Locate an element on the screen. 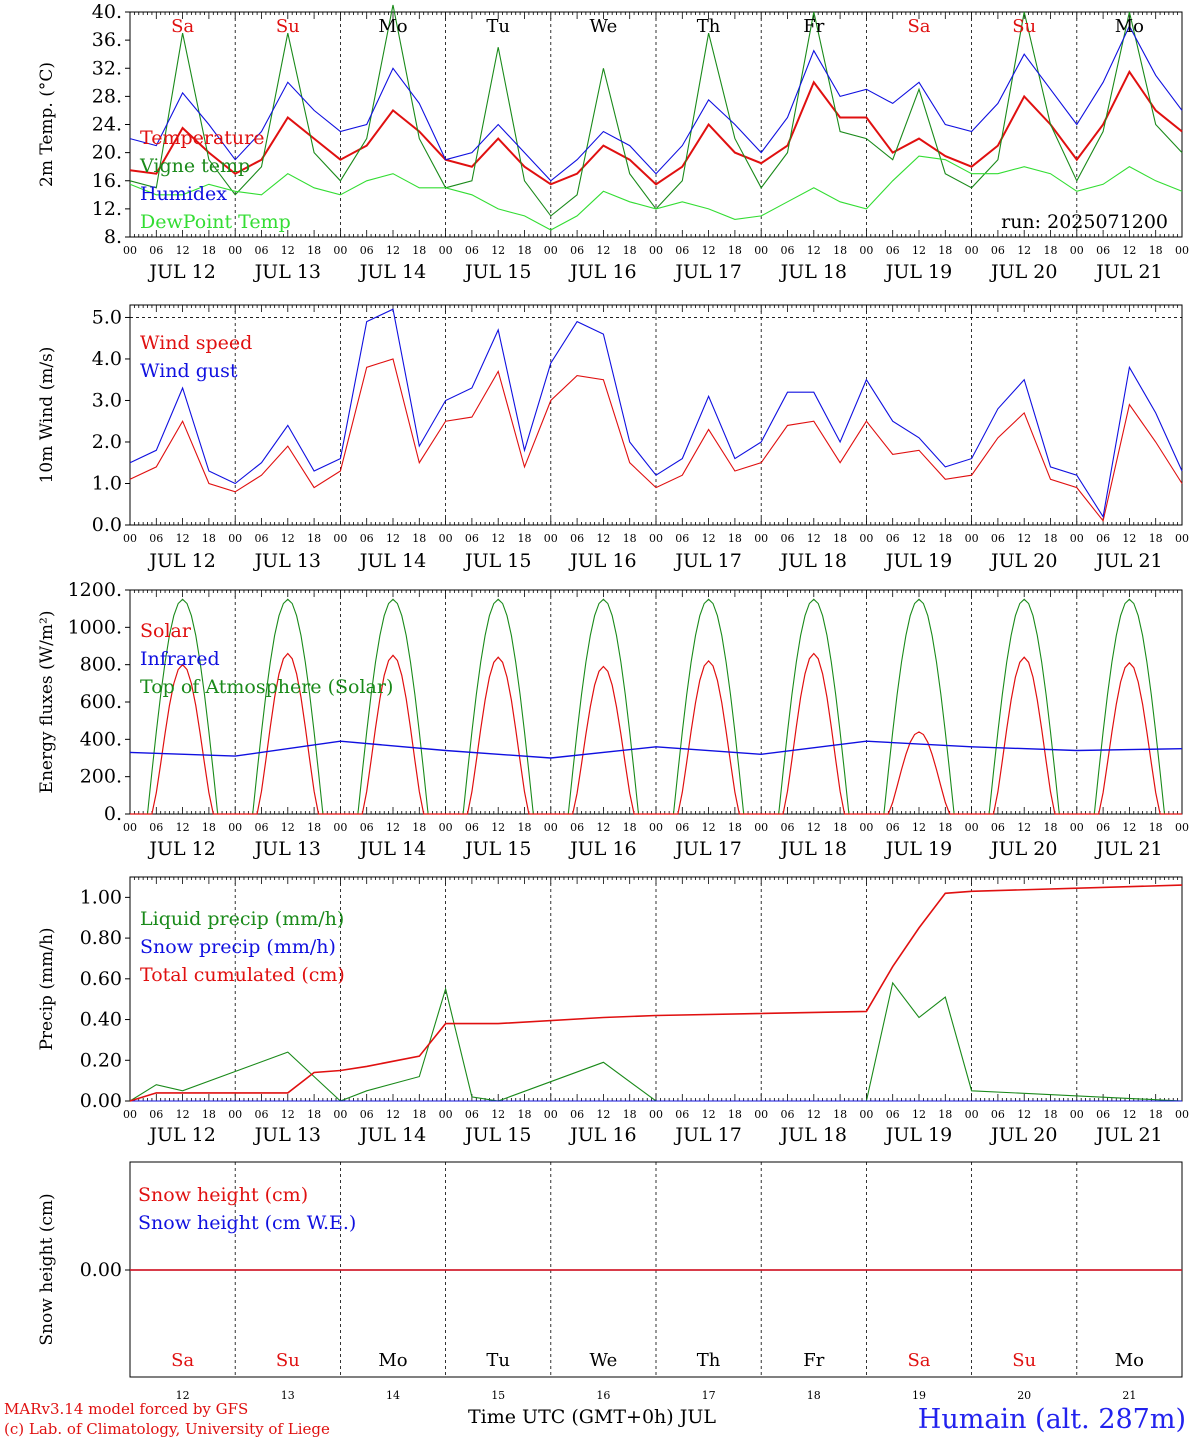  day-number-label: 17 is located at coordinates (709, 1395).